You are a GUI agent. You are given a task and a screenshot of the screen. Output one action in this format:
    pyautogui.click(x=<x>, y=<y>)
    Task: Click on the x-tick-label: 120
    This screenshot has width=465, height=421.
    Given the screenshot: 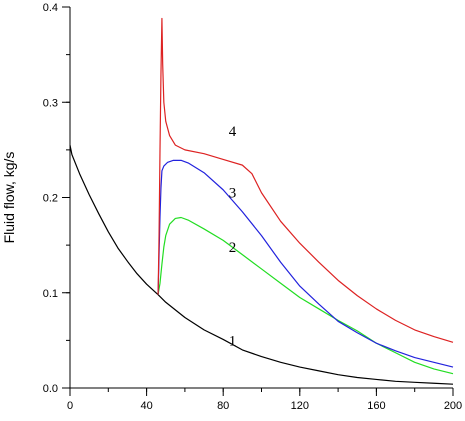 What is the action you would take?
    pyautogui.click(x=300, y=406)
    